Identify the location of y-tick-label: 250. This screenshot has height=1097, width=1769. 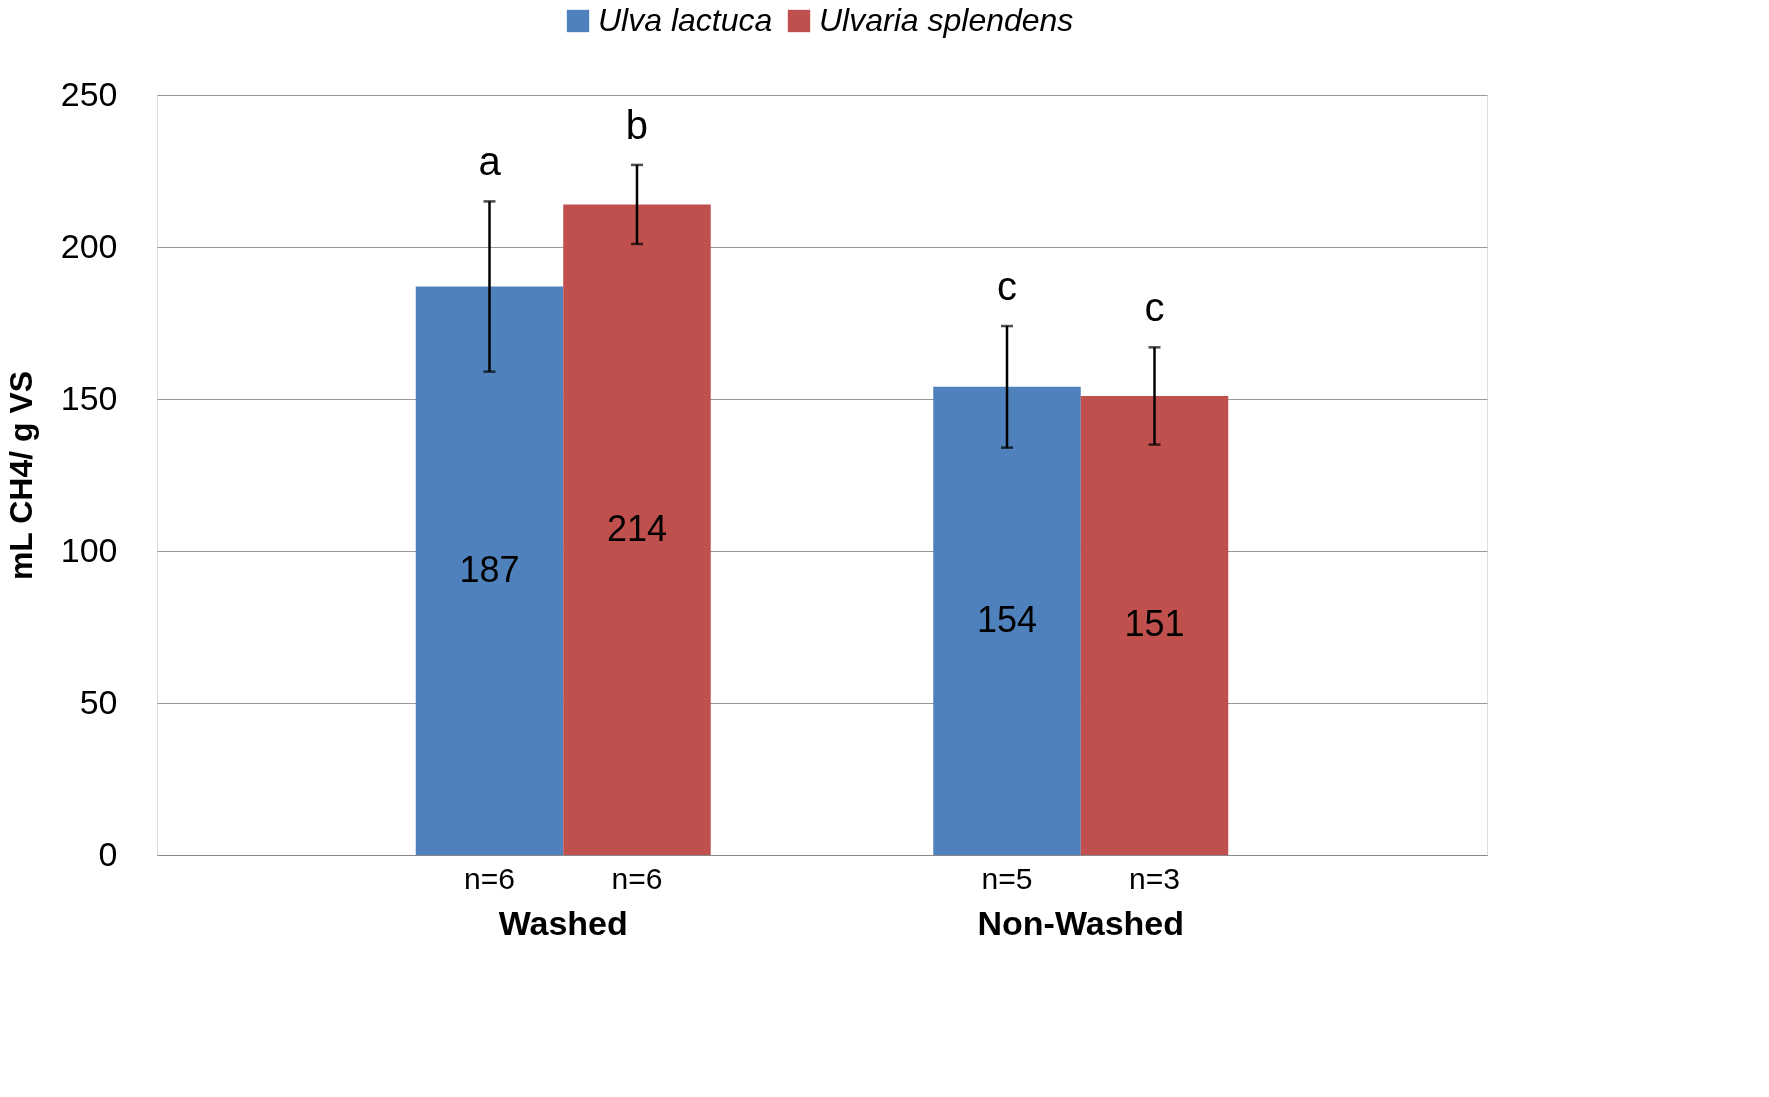
(89, 93).